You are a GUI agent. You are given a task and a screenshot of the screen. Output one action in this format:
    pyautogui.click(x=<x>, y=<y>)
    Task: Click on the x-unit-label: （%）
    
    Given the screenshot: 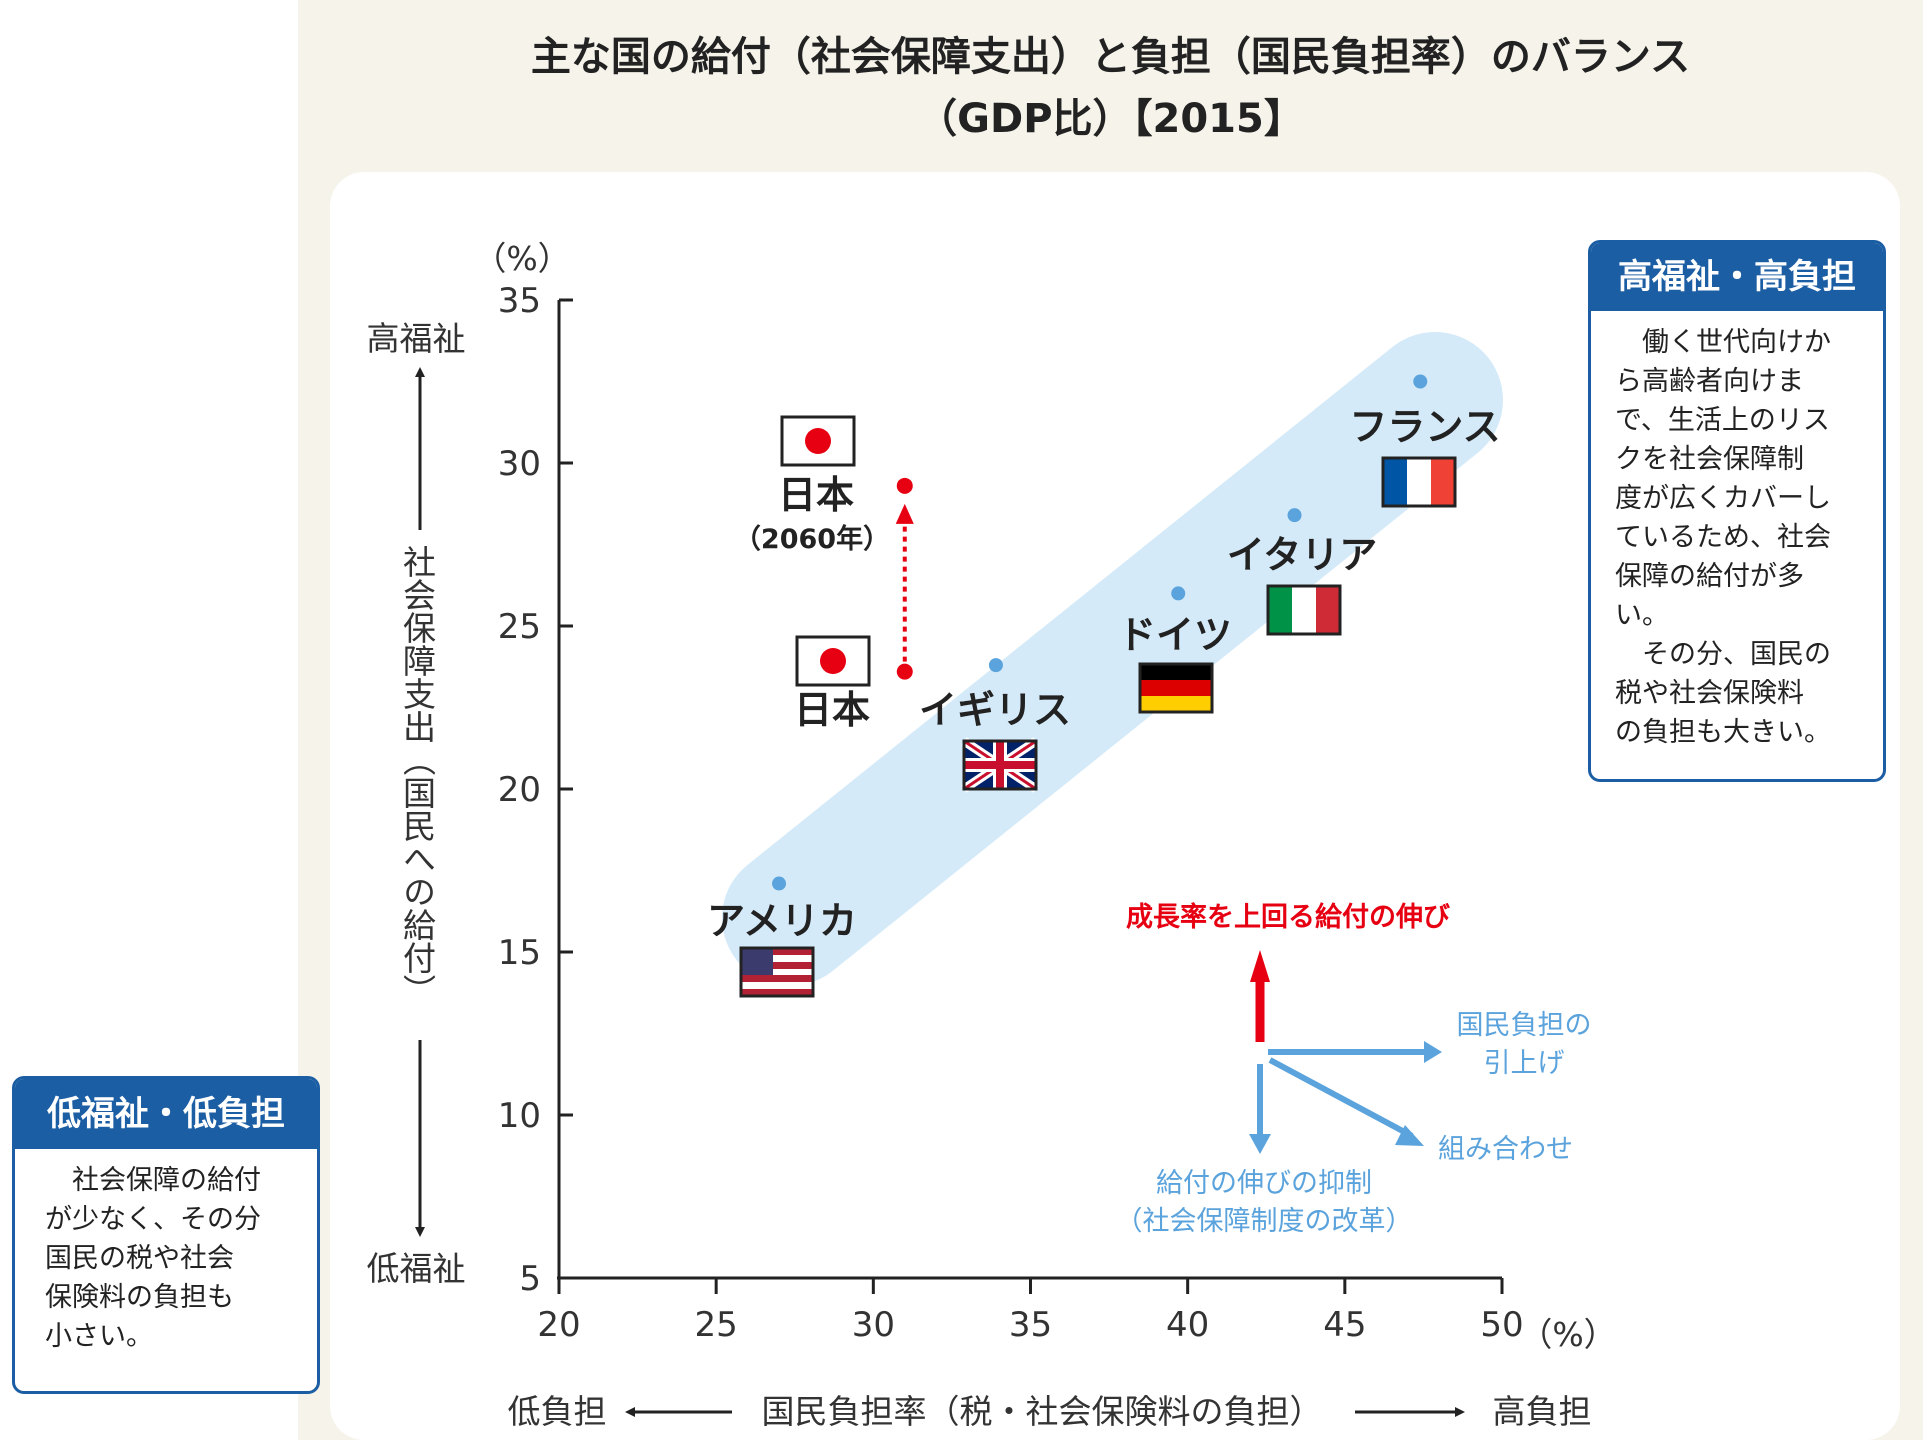 What is the action you would take?
    pyautogui.click(x=1567, y=1334)
    